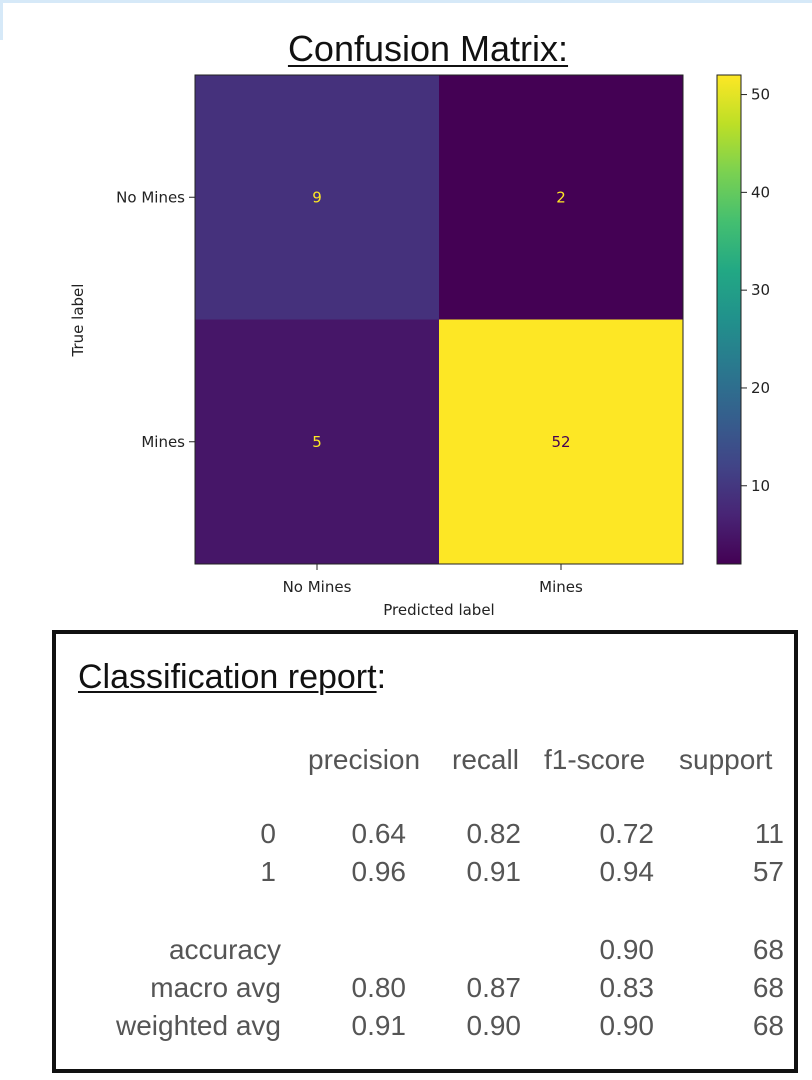  What do you see at coordinates (379, 833) in the screenshot?
I see `precision-value: 0.64` at bounding box center [379, 833].